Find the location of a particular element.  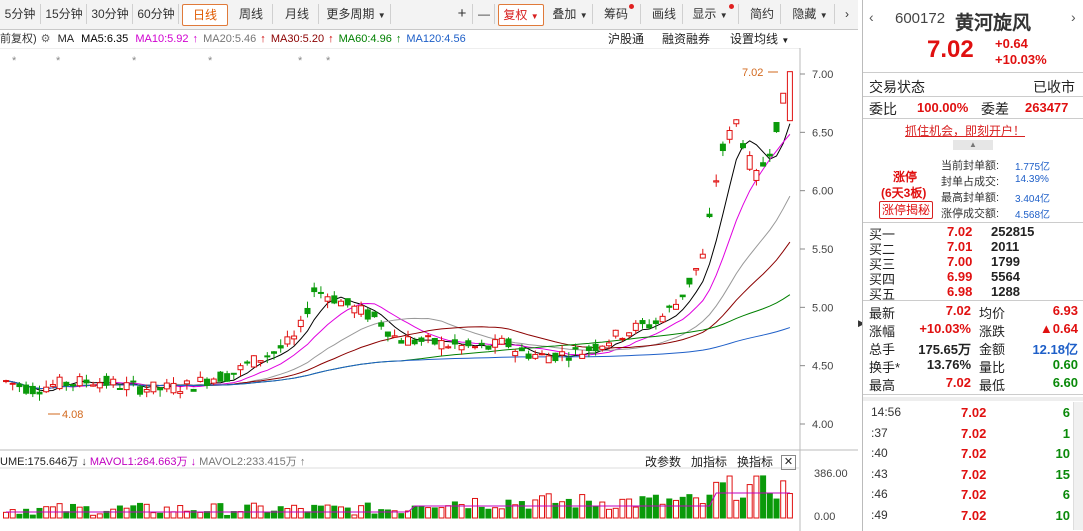

period-weekly: 周线 is located at coordinates (251, 14).